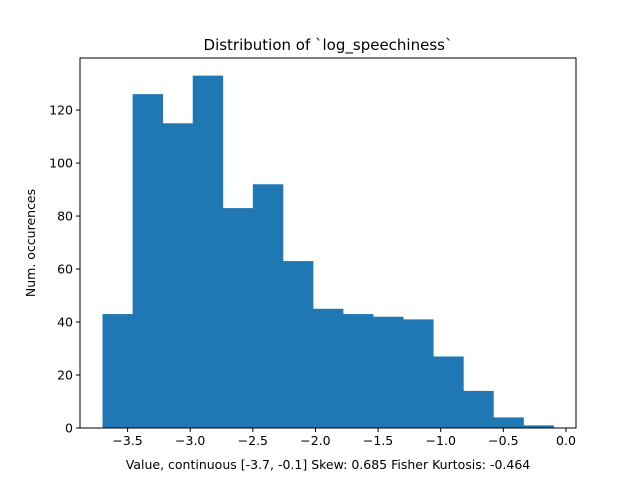 Image resolution: width=640 pixels, height=480 pixels. Describe the element at coordinates (344, 438) in the screenshot. I see `x-axis-ticks: −3.5 −3.0 −2.5 −2.0 −1.5 −1.0 −0.5 0.0` at that location.